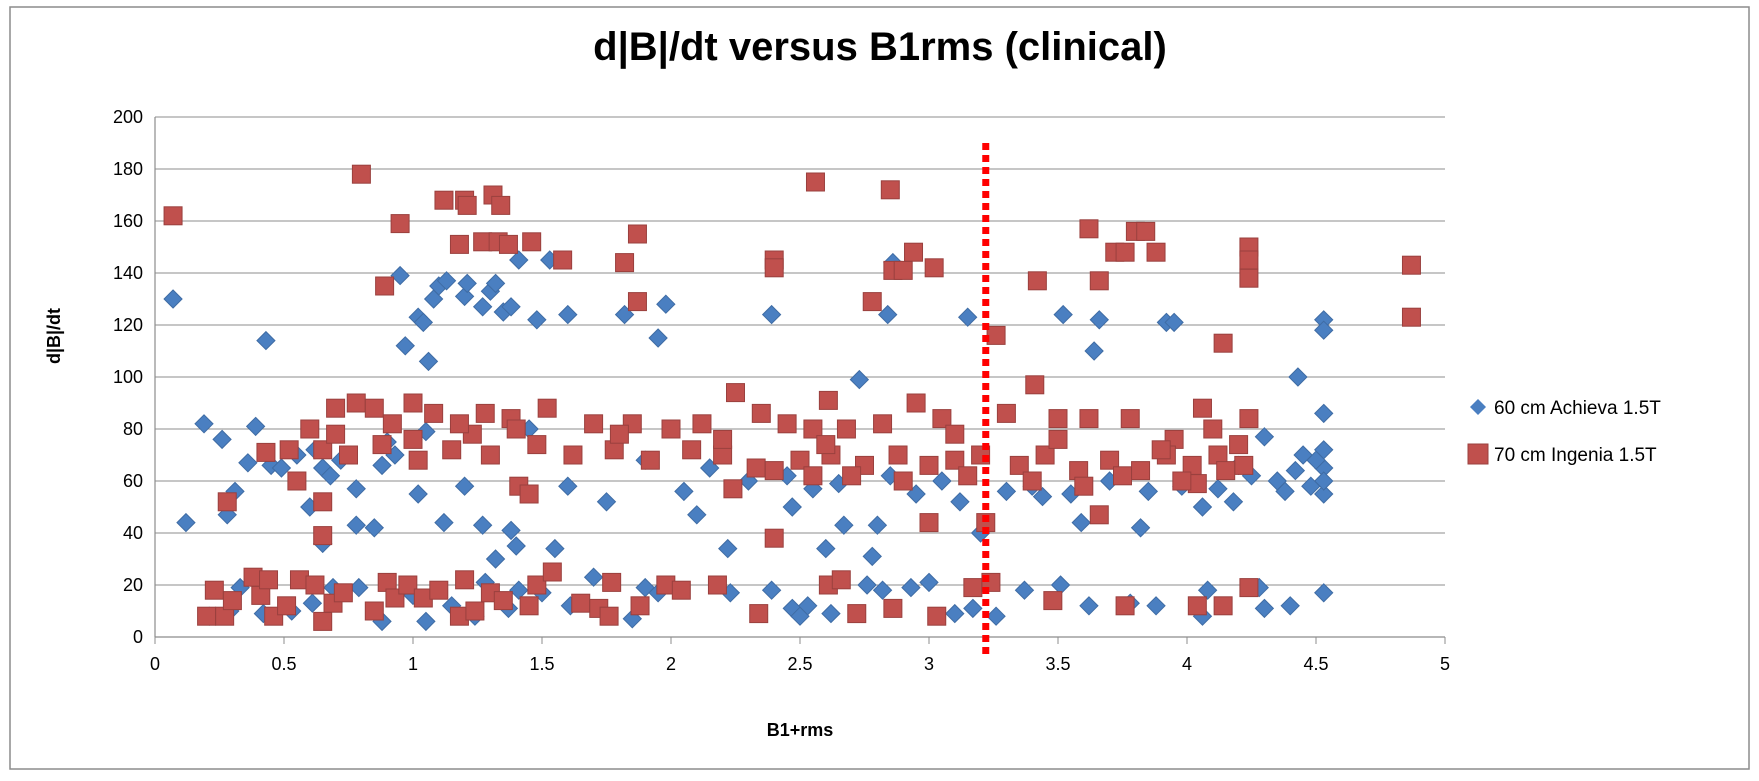 This screenshot has width=1759, height=781. I want to click on y-tick-label: 140, so click(128, 273).